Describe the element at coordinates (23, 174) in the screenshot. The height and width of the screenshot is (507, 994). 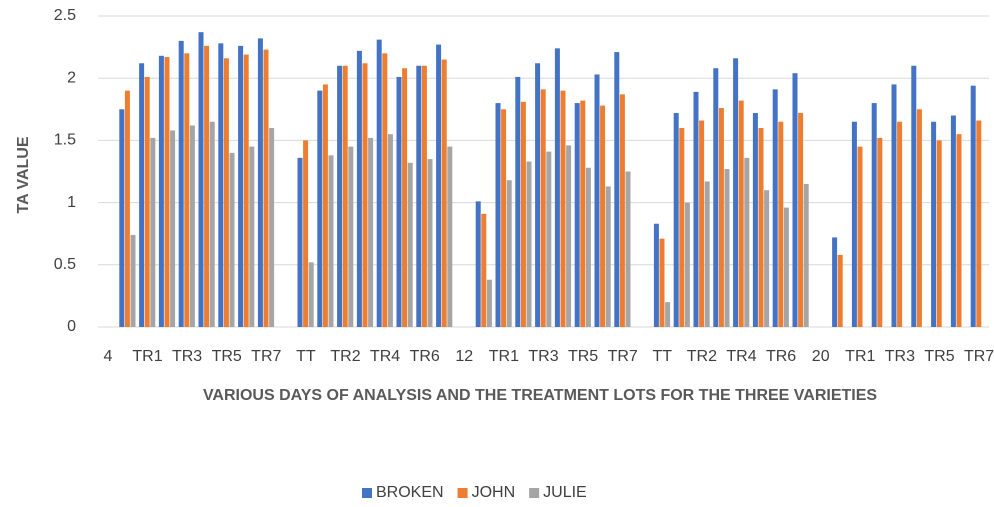
I see `y-axis-title: TA VALUE` at that location.